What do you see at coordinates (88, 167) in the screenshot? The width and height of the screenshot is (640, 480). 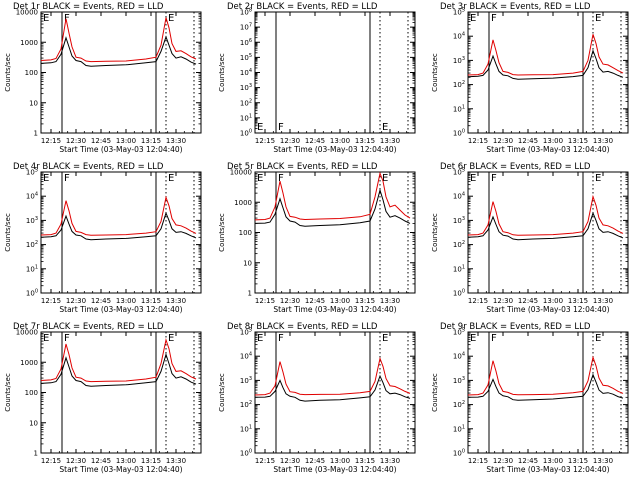 I see `chart-title: Det 4r BLACK = Events, RED = LLD` at bounding box center [88, 167].